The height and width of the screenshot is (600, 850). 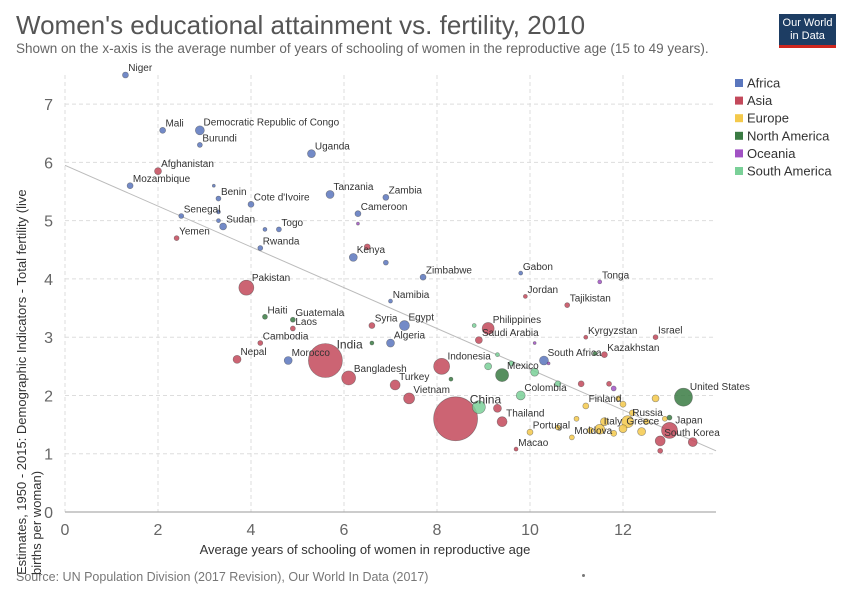 What do you see at coordinates (600, 429) in the screenshot?
I see `point-italy` at bounding box center [600, 429].